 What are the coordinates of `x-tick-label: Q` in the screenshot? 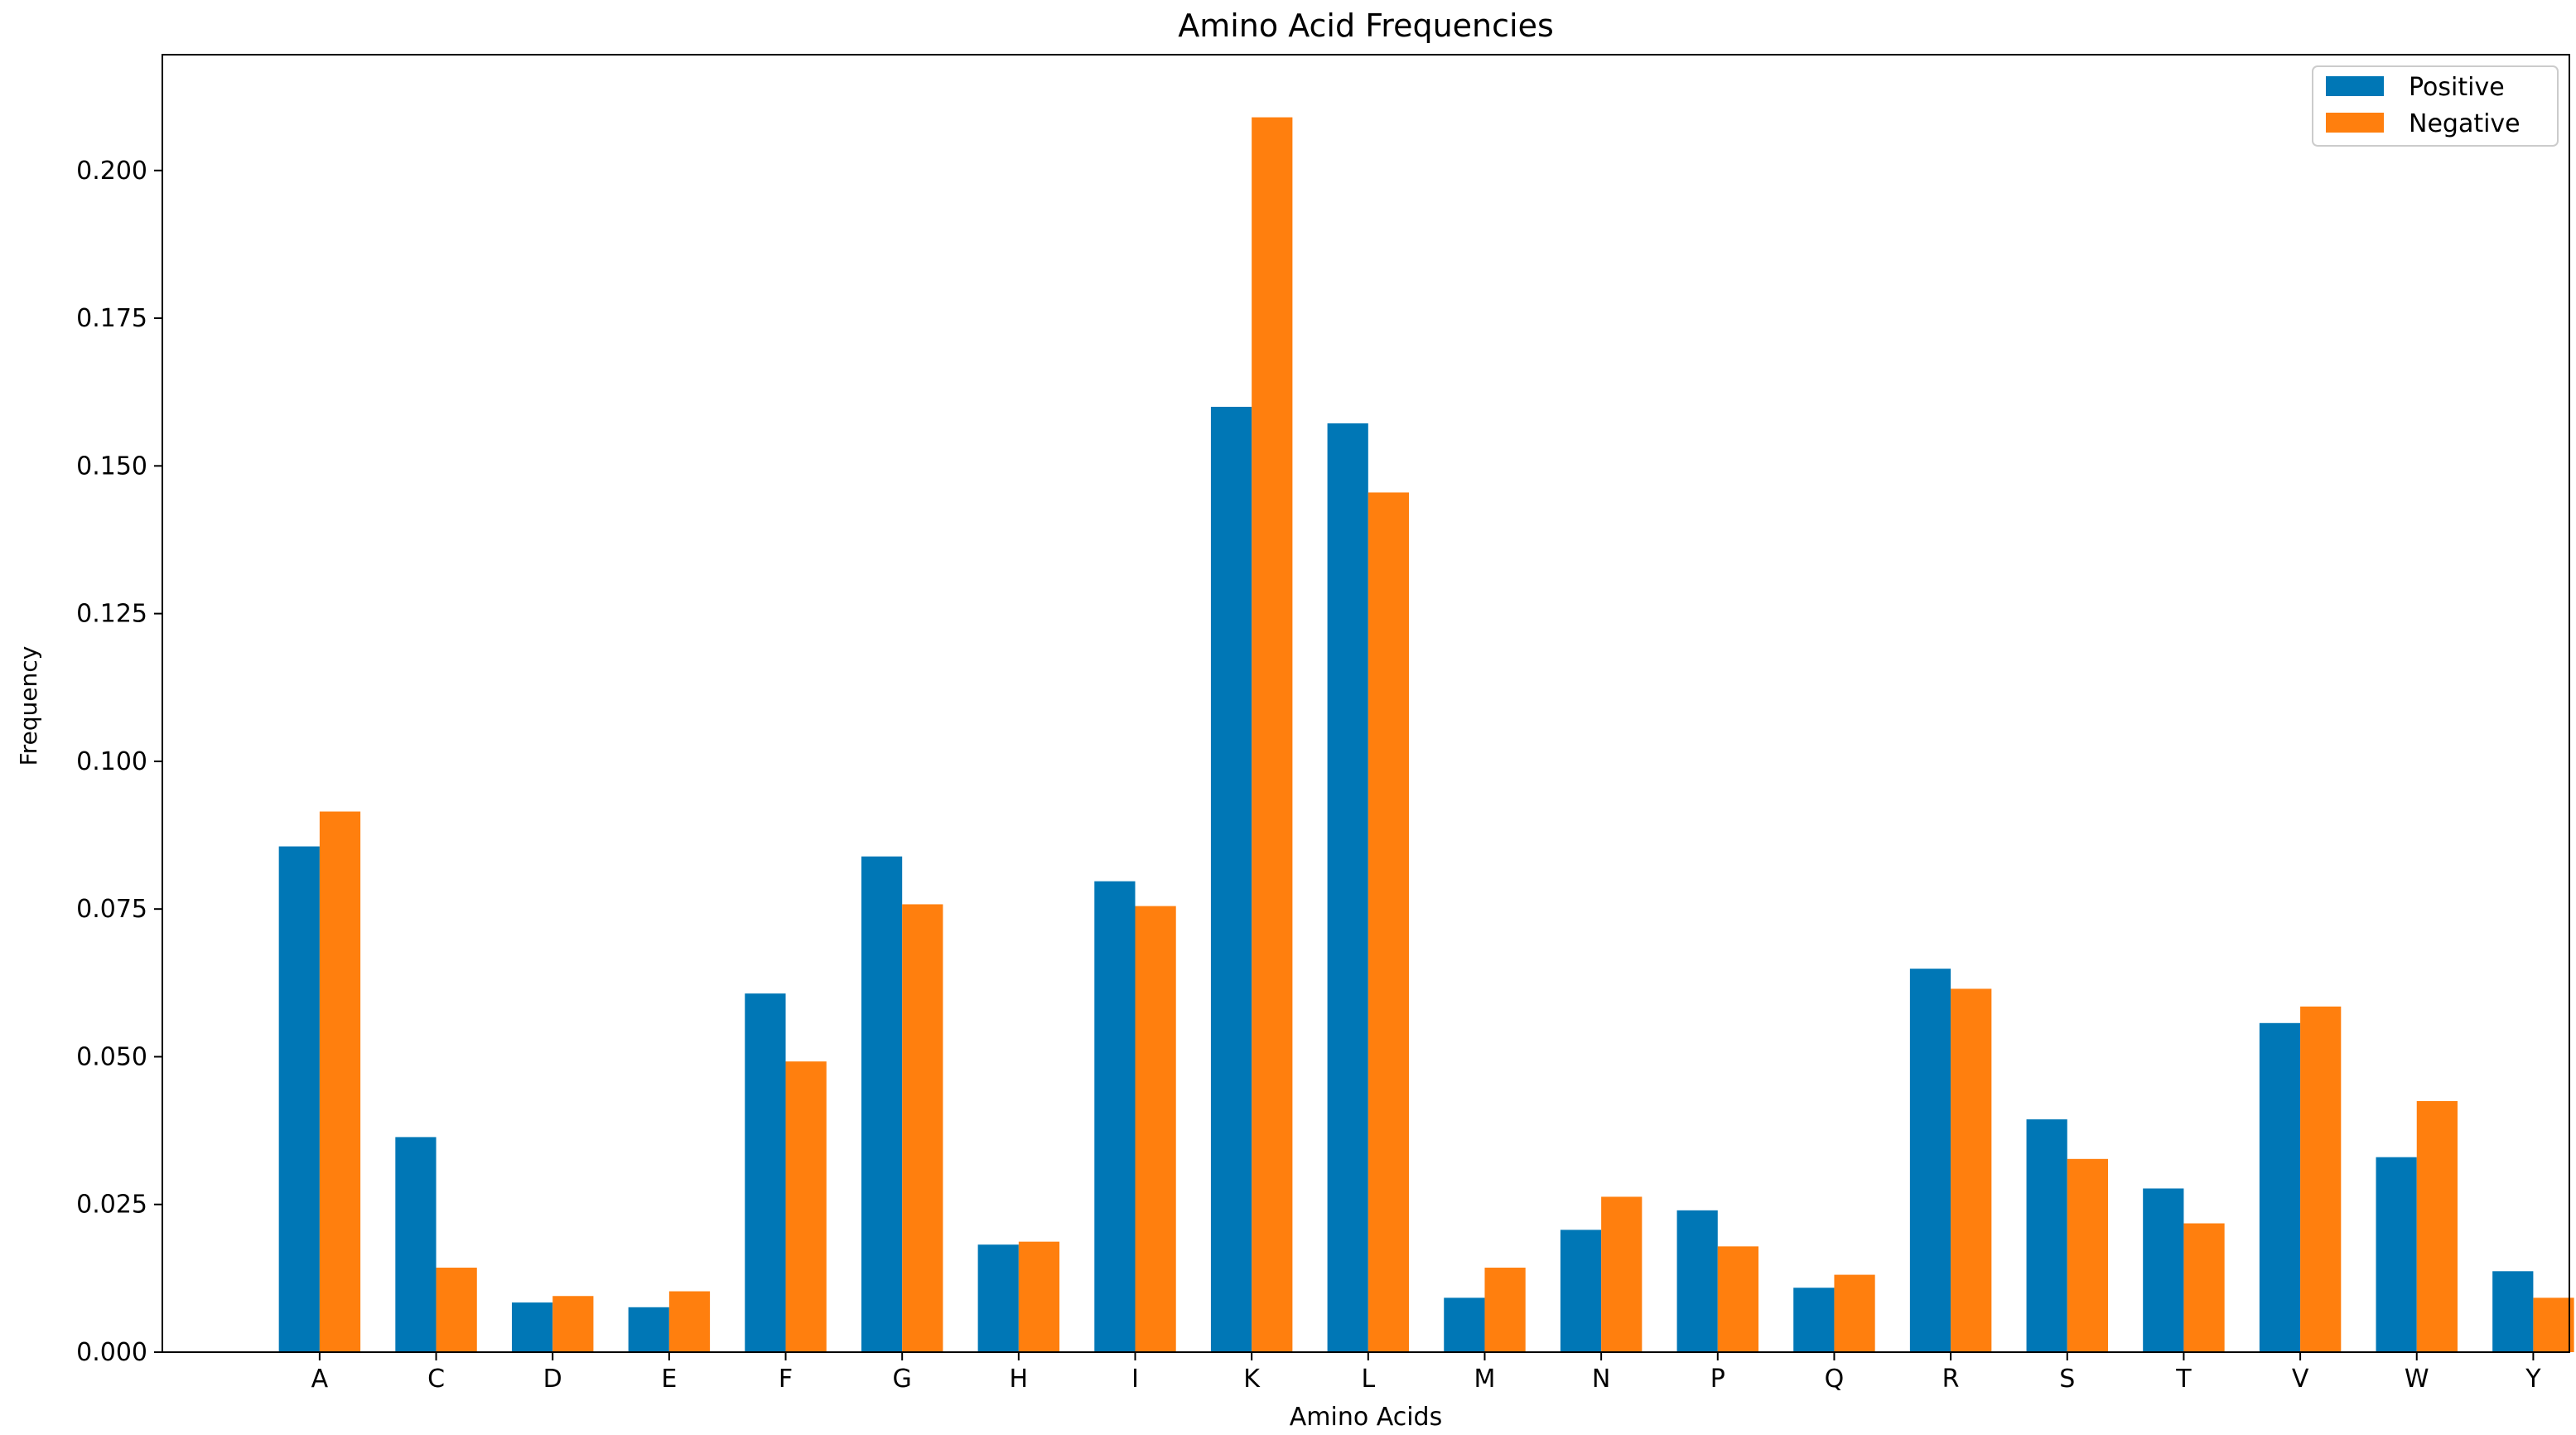 It's located at (1835, 1379).